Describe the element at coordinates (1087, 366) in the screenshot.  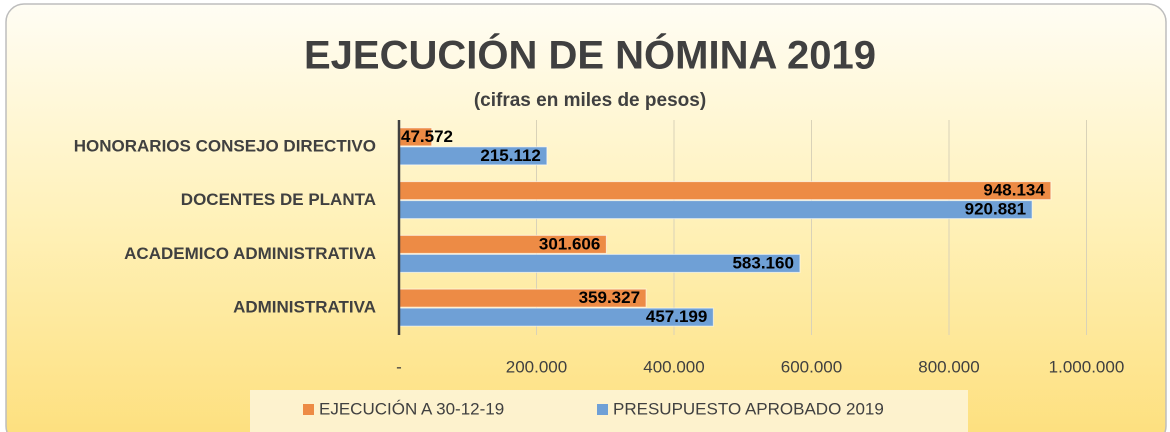
I see `x-tick-label: 1.000.000` at that location.